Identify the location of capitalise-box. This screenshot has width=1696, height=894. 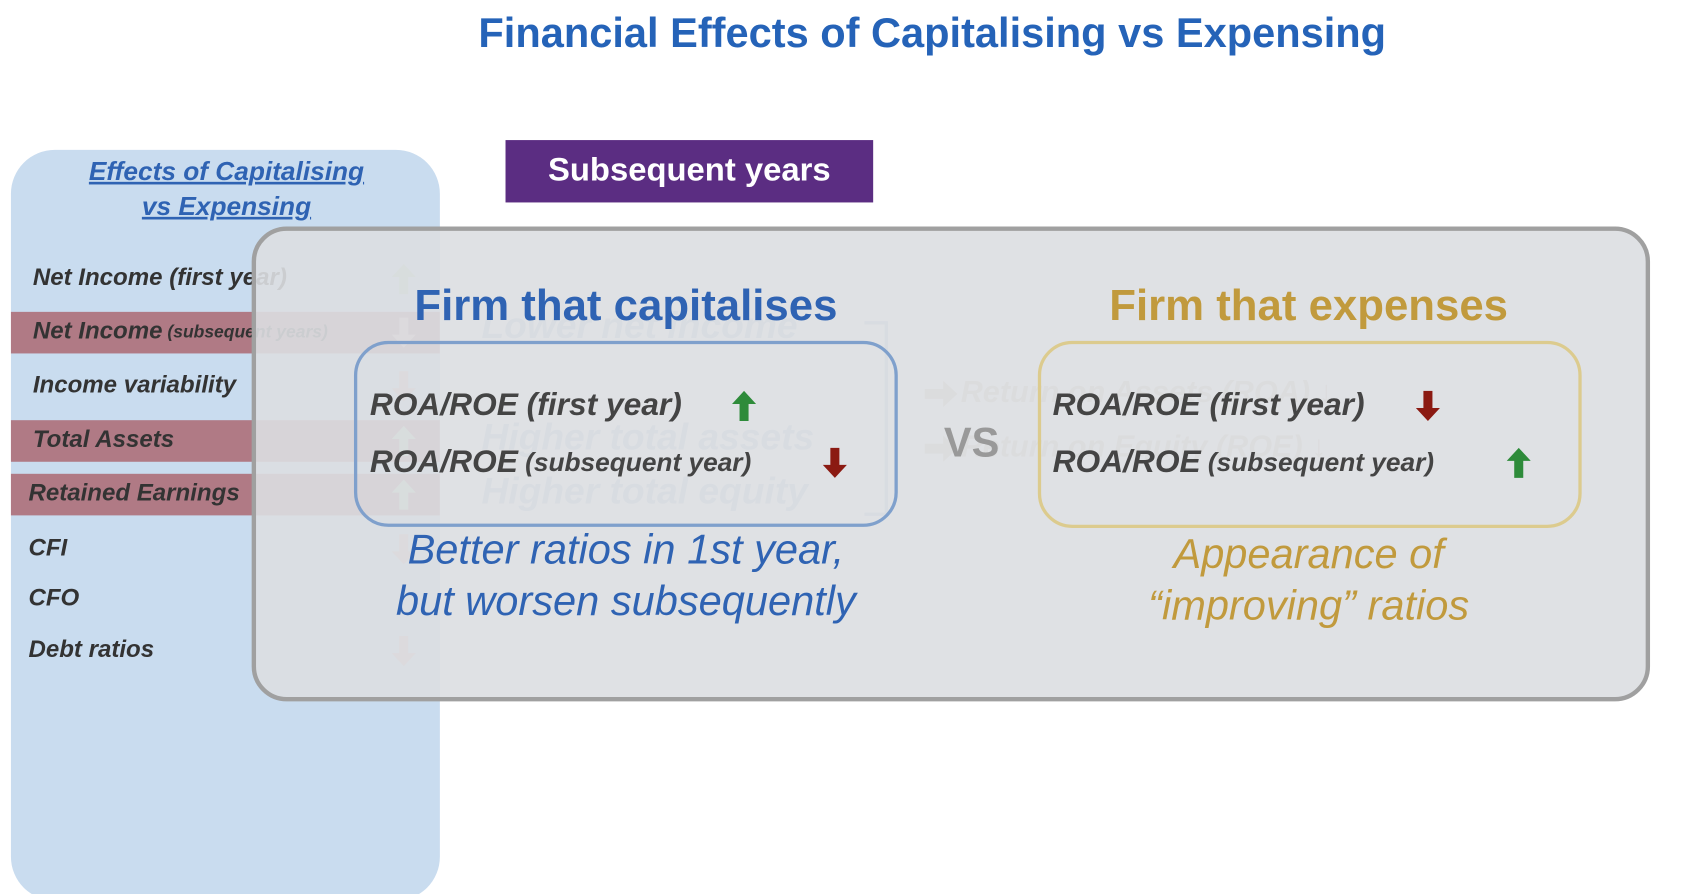
(625, 433).